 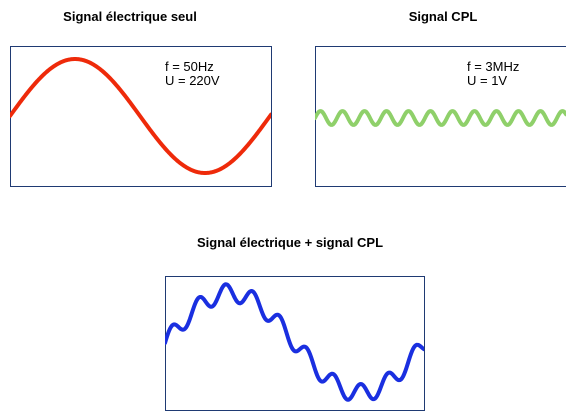 What do you see at coordinates (487, 80) in the screenshot?
I see `wave-label: U = 1V` at bounding box center [487, 80].